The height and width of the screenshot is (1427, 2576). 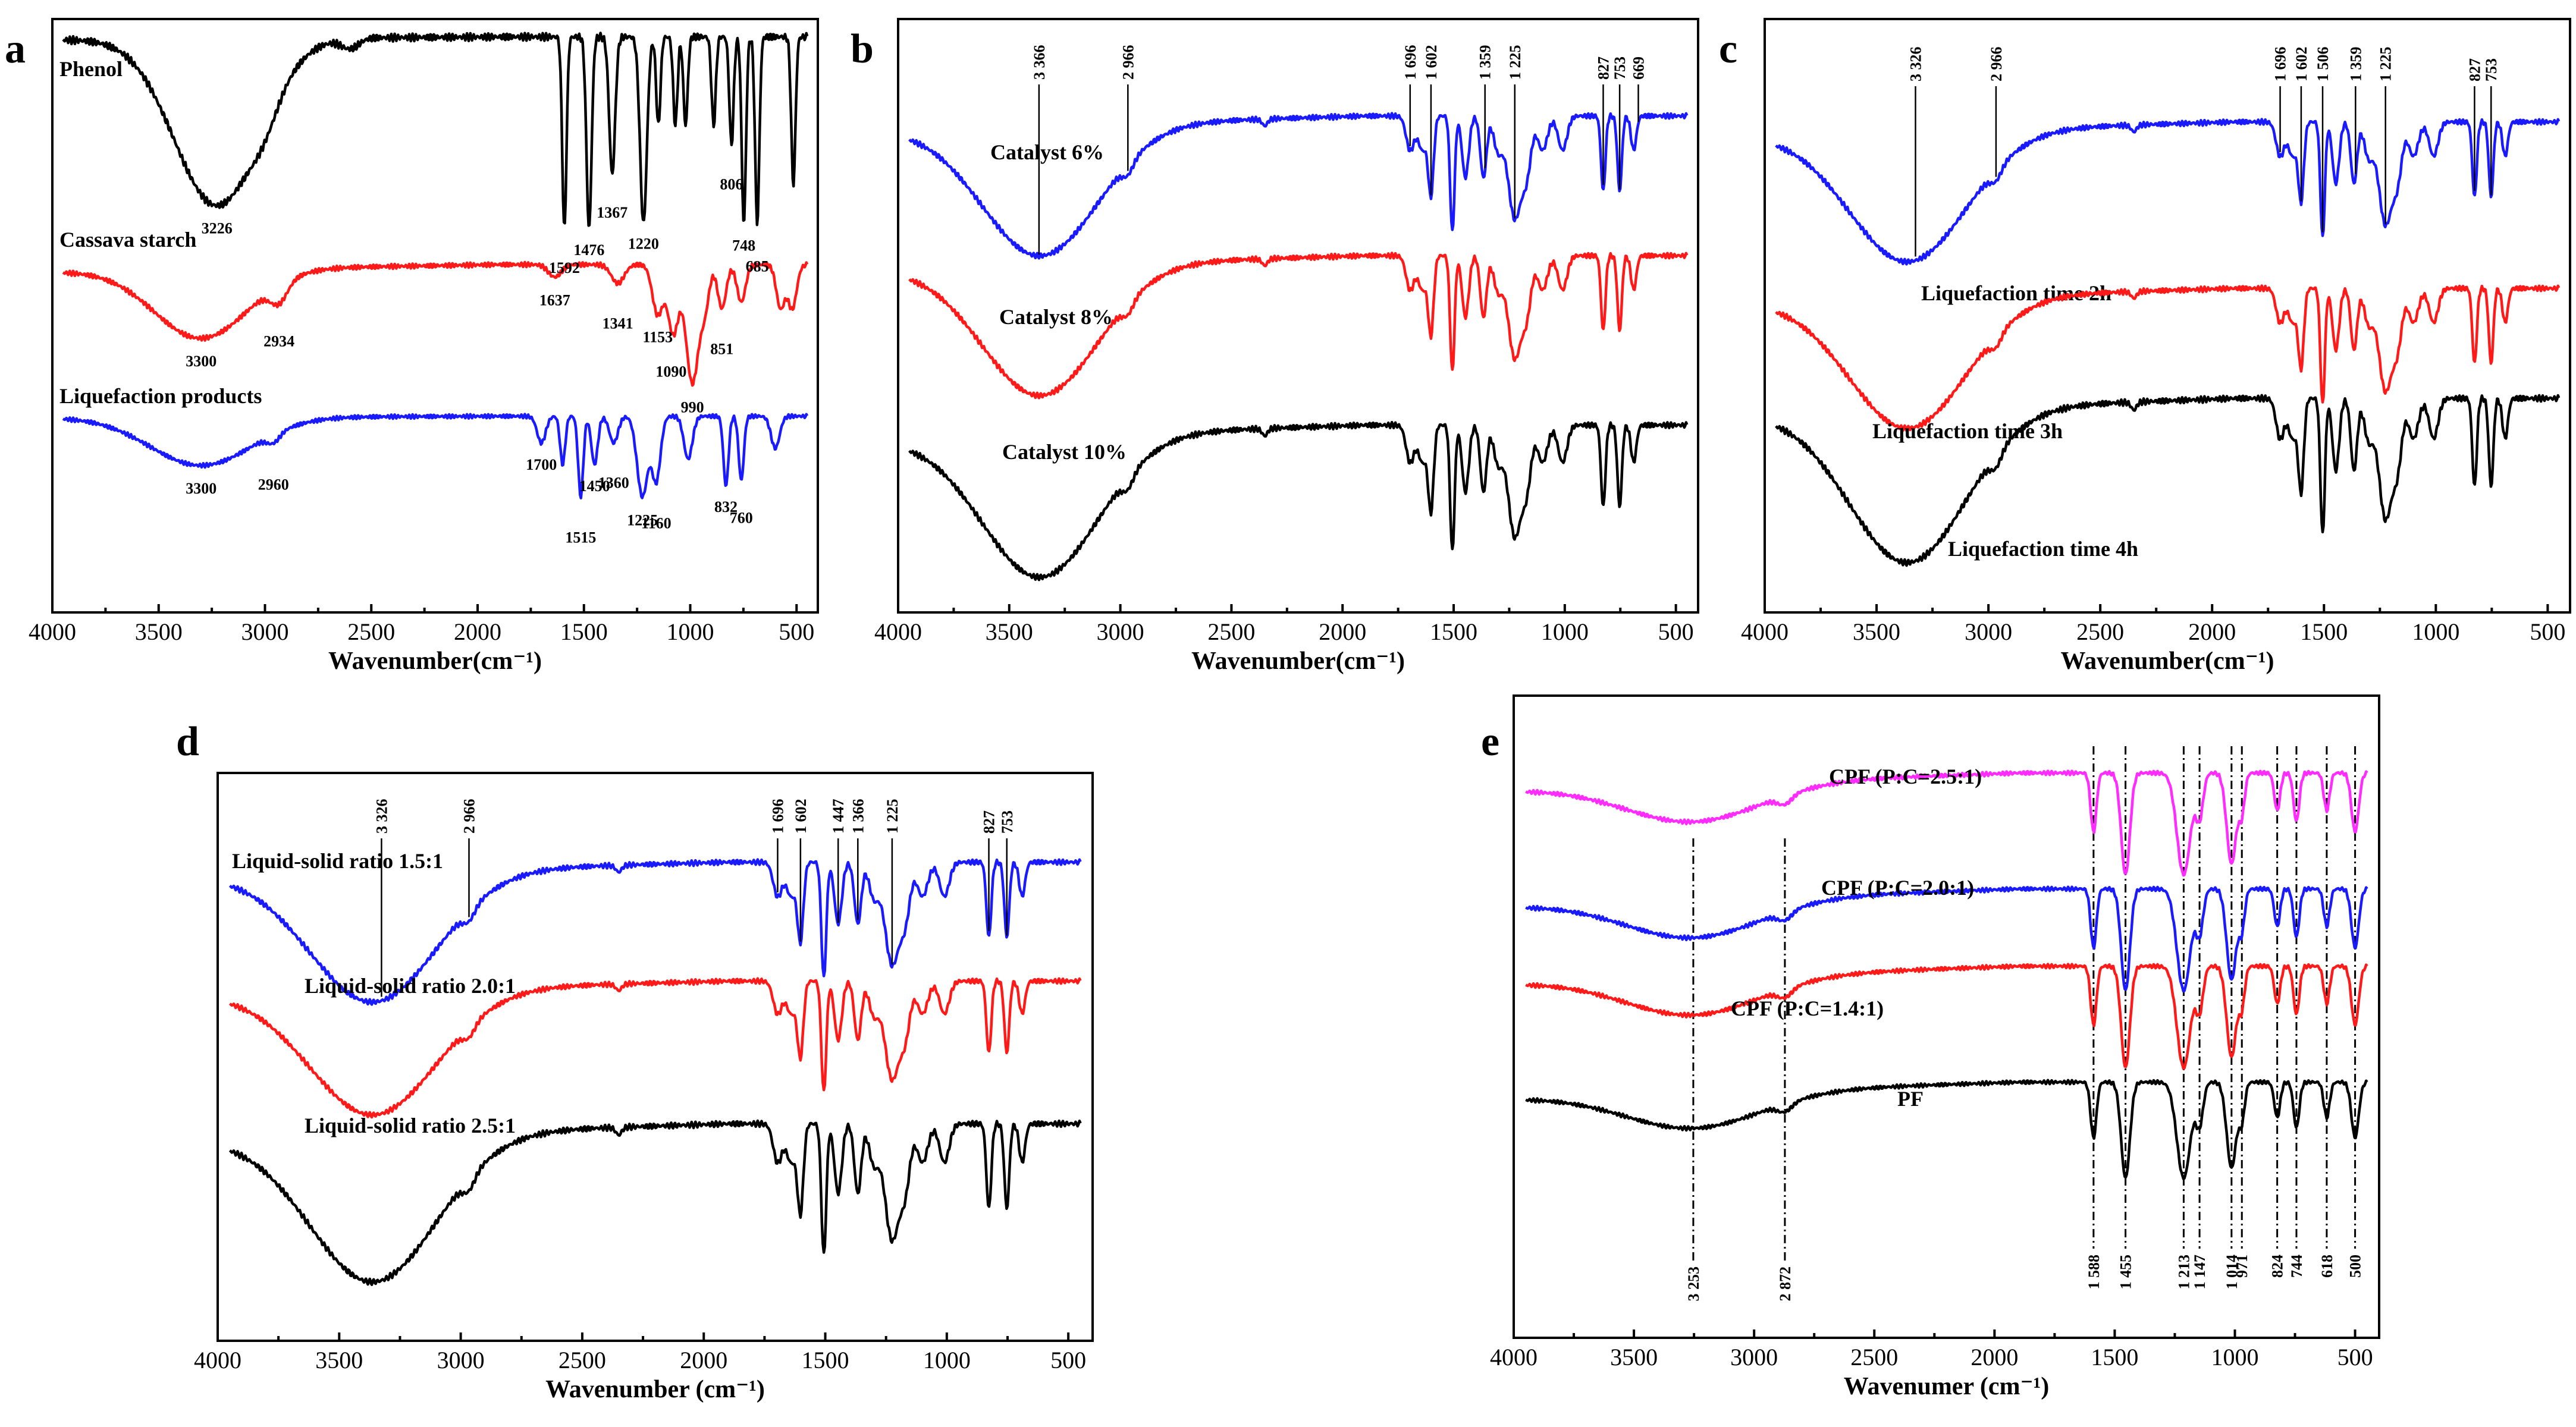 What do you see at coordinates (1047, 152) in the screenshot?
I see `series-label: Catalyst 6%` at bounding box center [1047, 152].